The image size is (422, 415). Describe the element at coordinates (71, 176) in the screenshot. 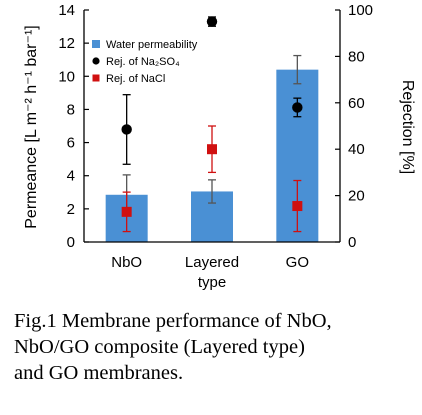

I see `left-tick-label-2: 4` at that location.